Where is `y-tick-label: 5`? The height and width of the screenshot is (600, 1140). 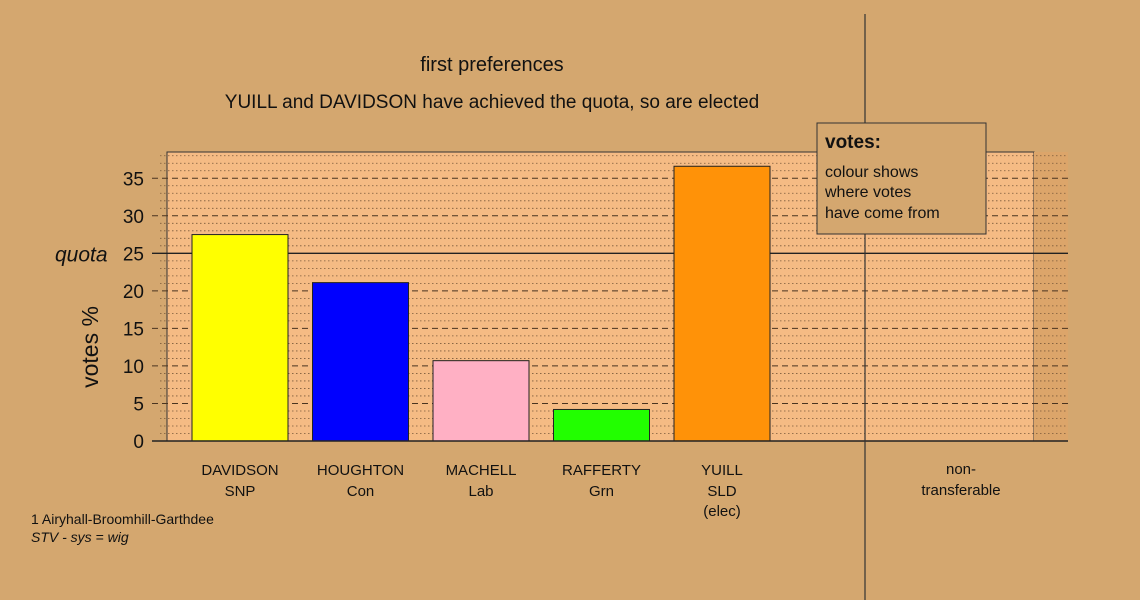
y-tick-label: 5 is located at coordinates (138, 404).